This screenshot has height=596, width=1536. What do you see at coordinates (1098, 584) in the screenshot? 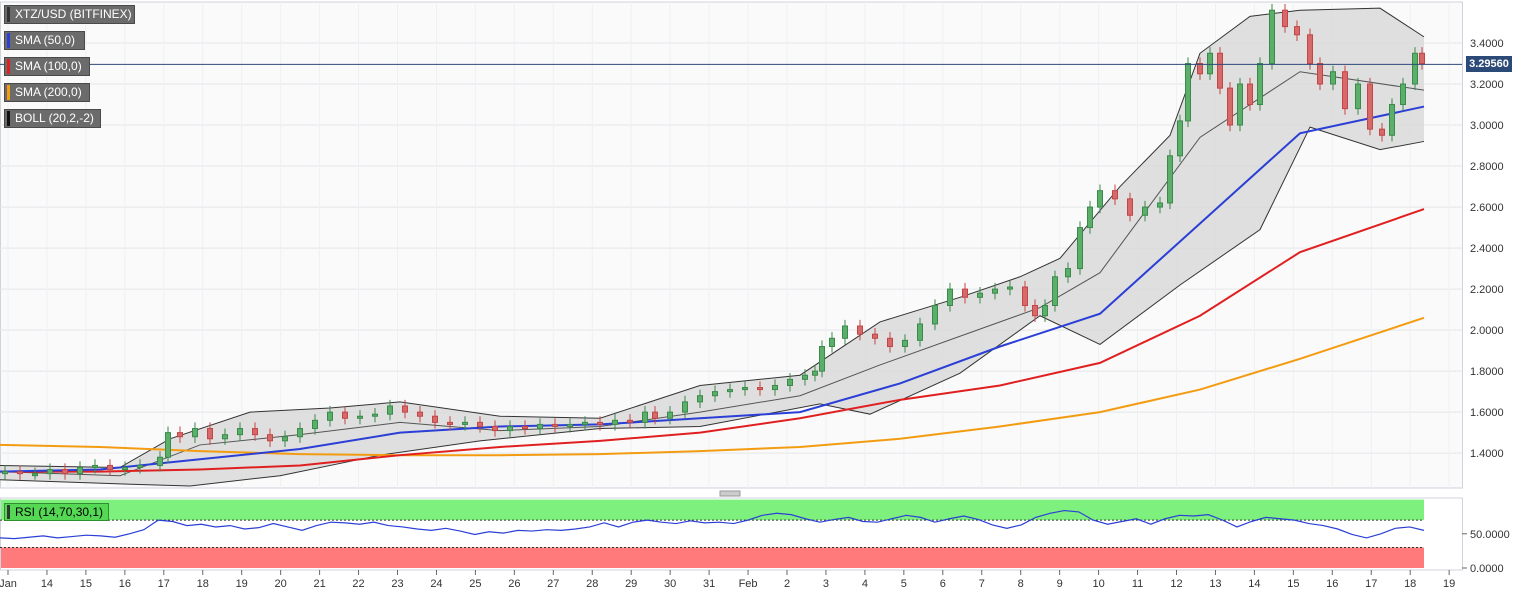
I see `x-tick-label: 10` at bounding box center [1098, 584].